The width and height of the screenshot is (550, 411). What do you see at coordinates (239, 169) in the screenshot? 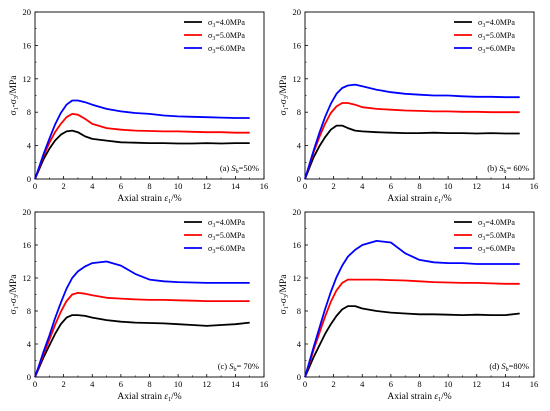
I see `panel-annotation: (a) Sb=50%` at bounding box center [239, 169].